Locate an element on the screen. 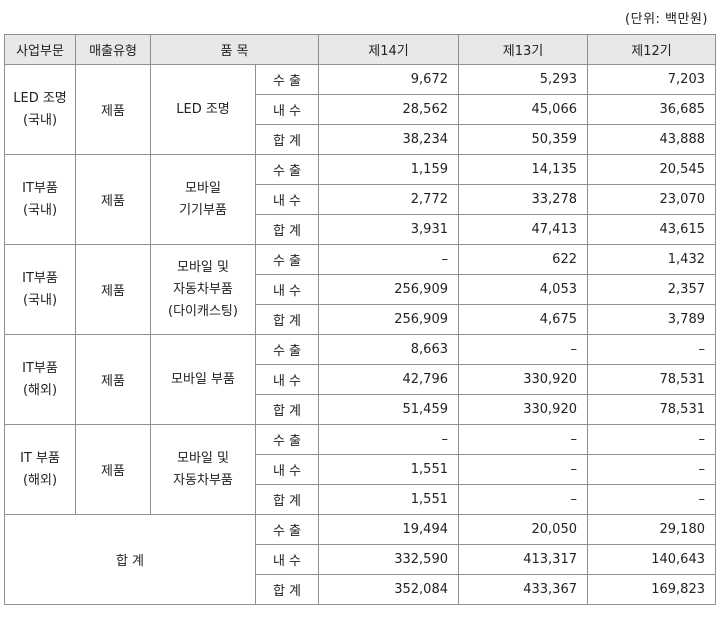 The width and height of the screenshot is (717, 621). table-row: 합 계 1,551– – is located at coordinates (360, 499).